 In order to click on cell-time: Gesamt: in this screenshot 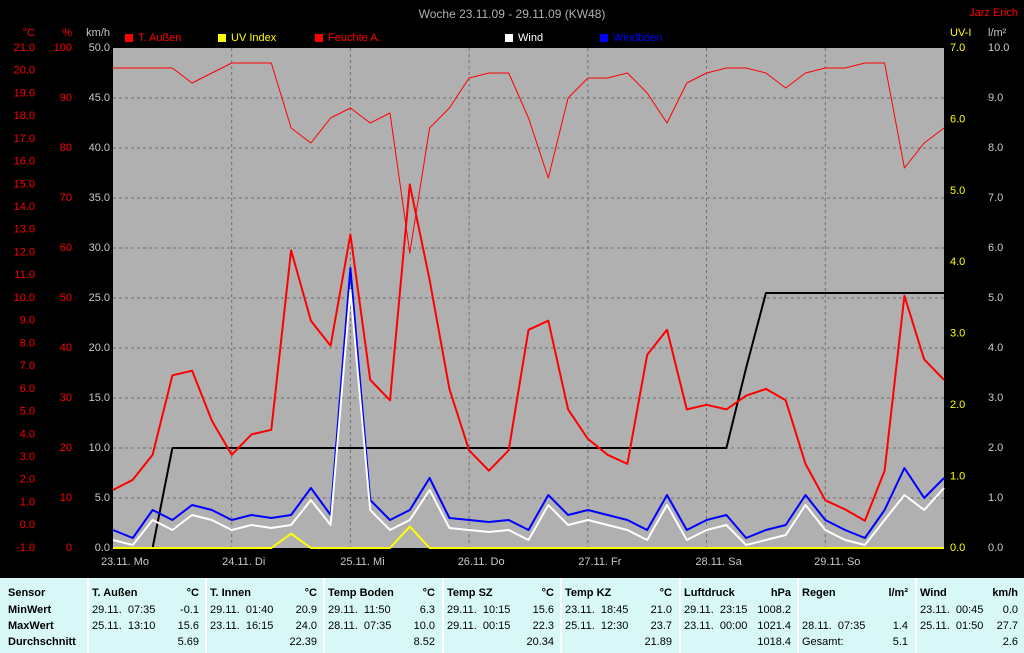, I will do `click(823, 642)`.